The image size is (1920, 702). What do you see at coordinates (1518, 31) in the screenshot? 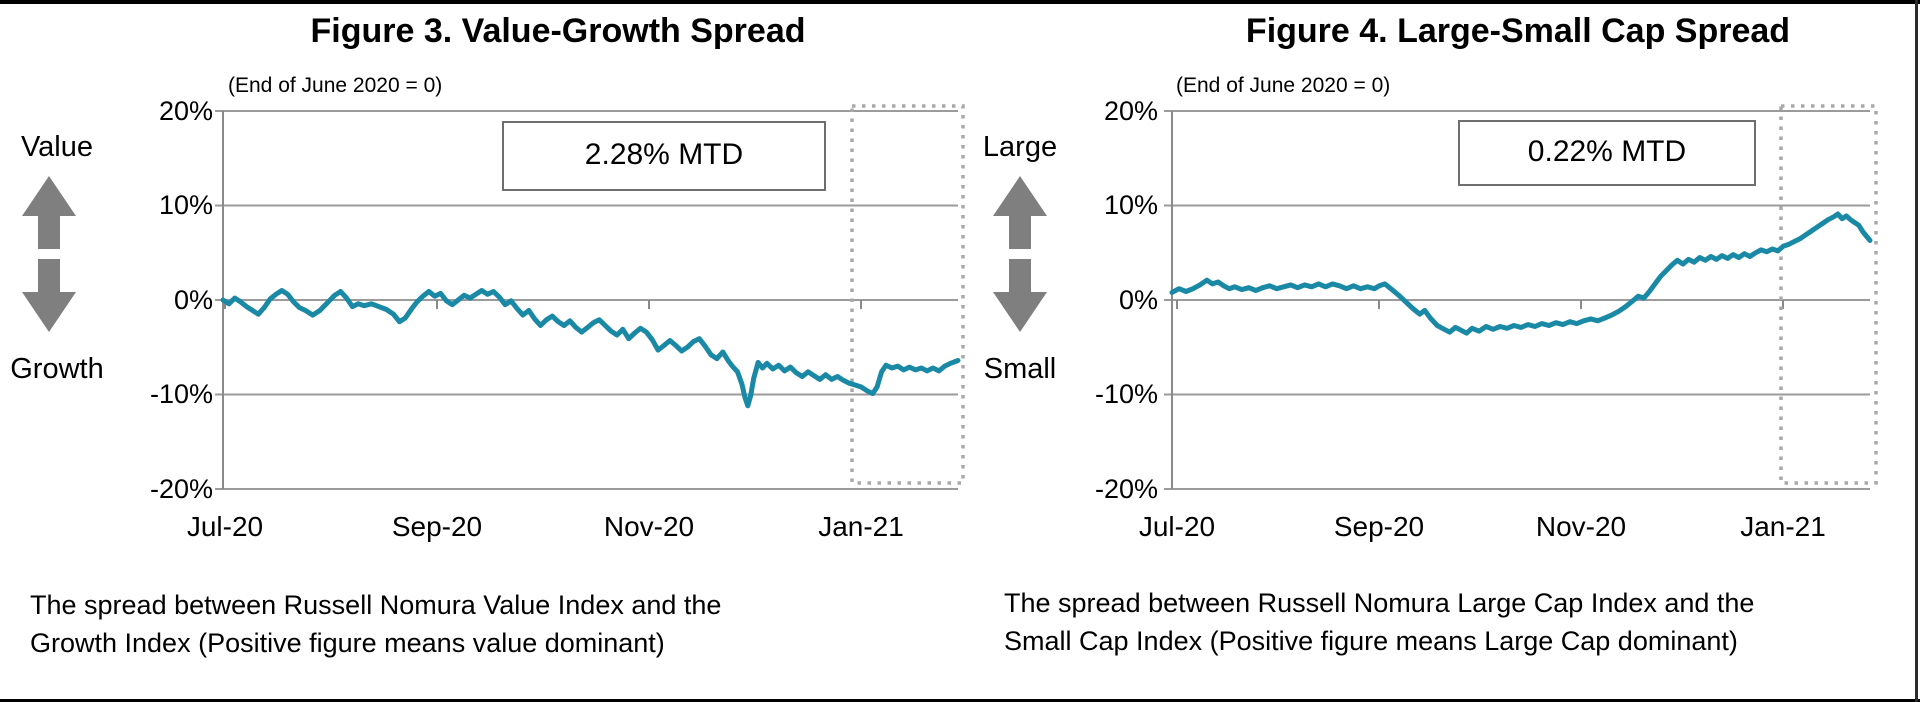
I see `figure4-title: Figure 4. Large-Small Cap Spread` at bounding box center [1518, 31].